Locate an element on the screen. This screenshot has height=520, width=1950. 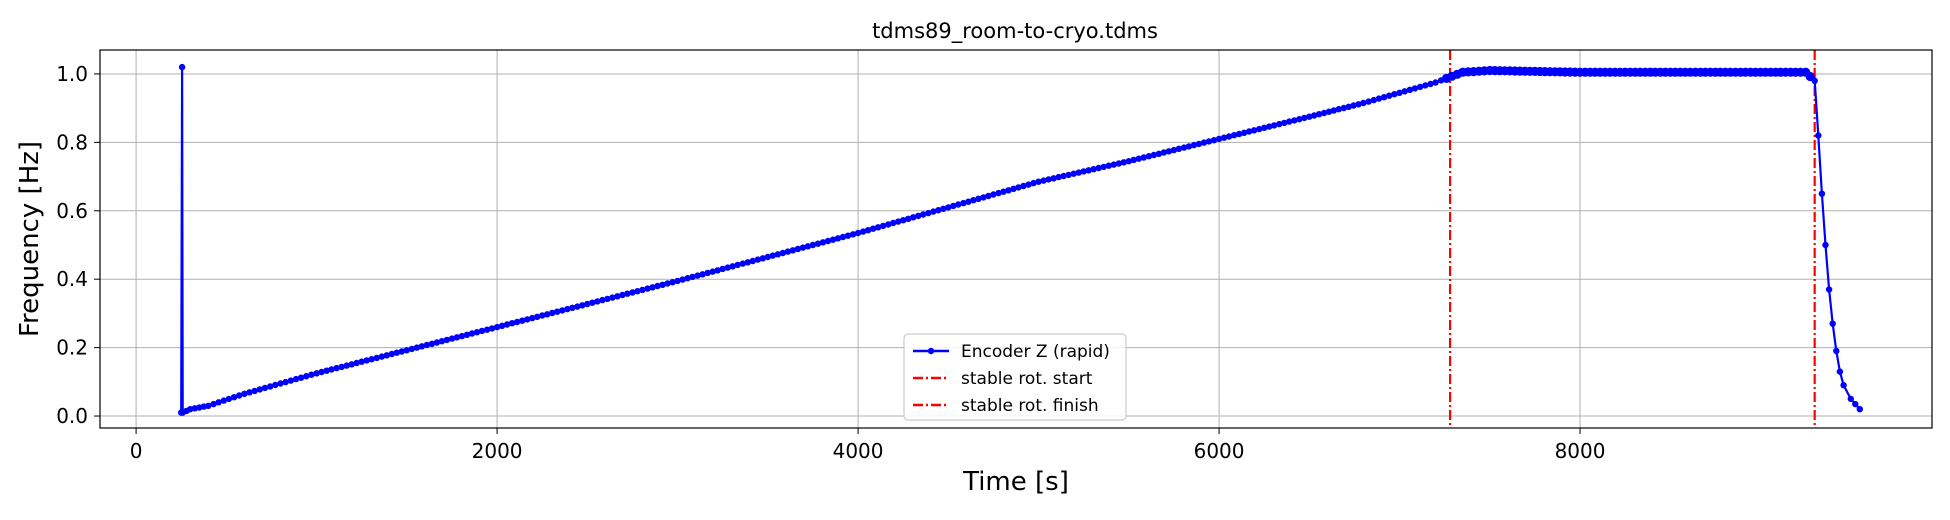
y-tick-label: 0.2 is located at coordinates (72, 348).